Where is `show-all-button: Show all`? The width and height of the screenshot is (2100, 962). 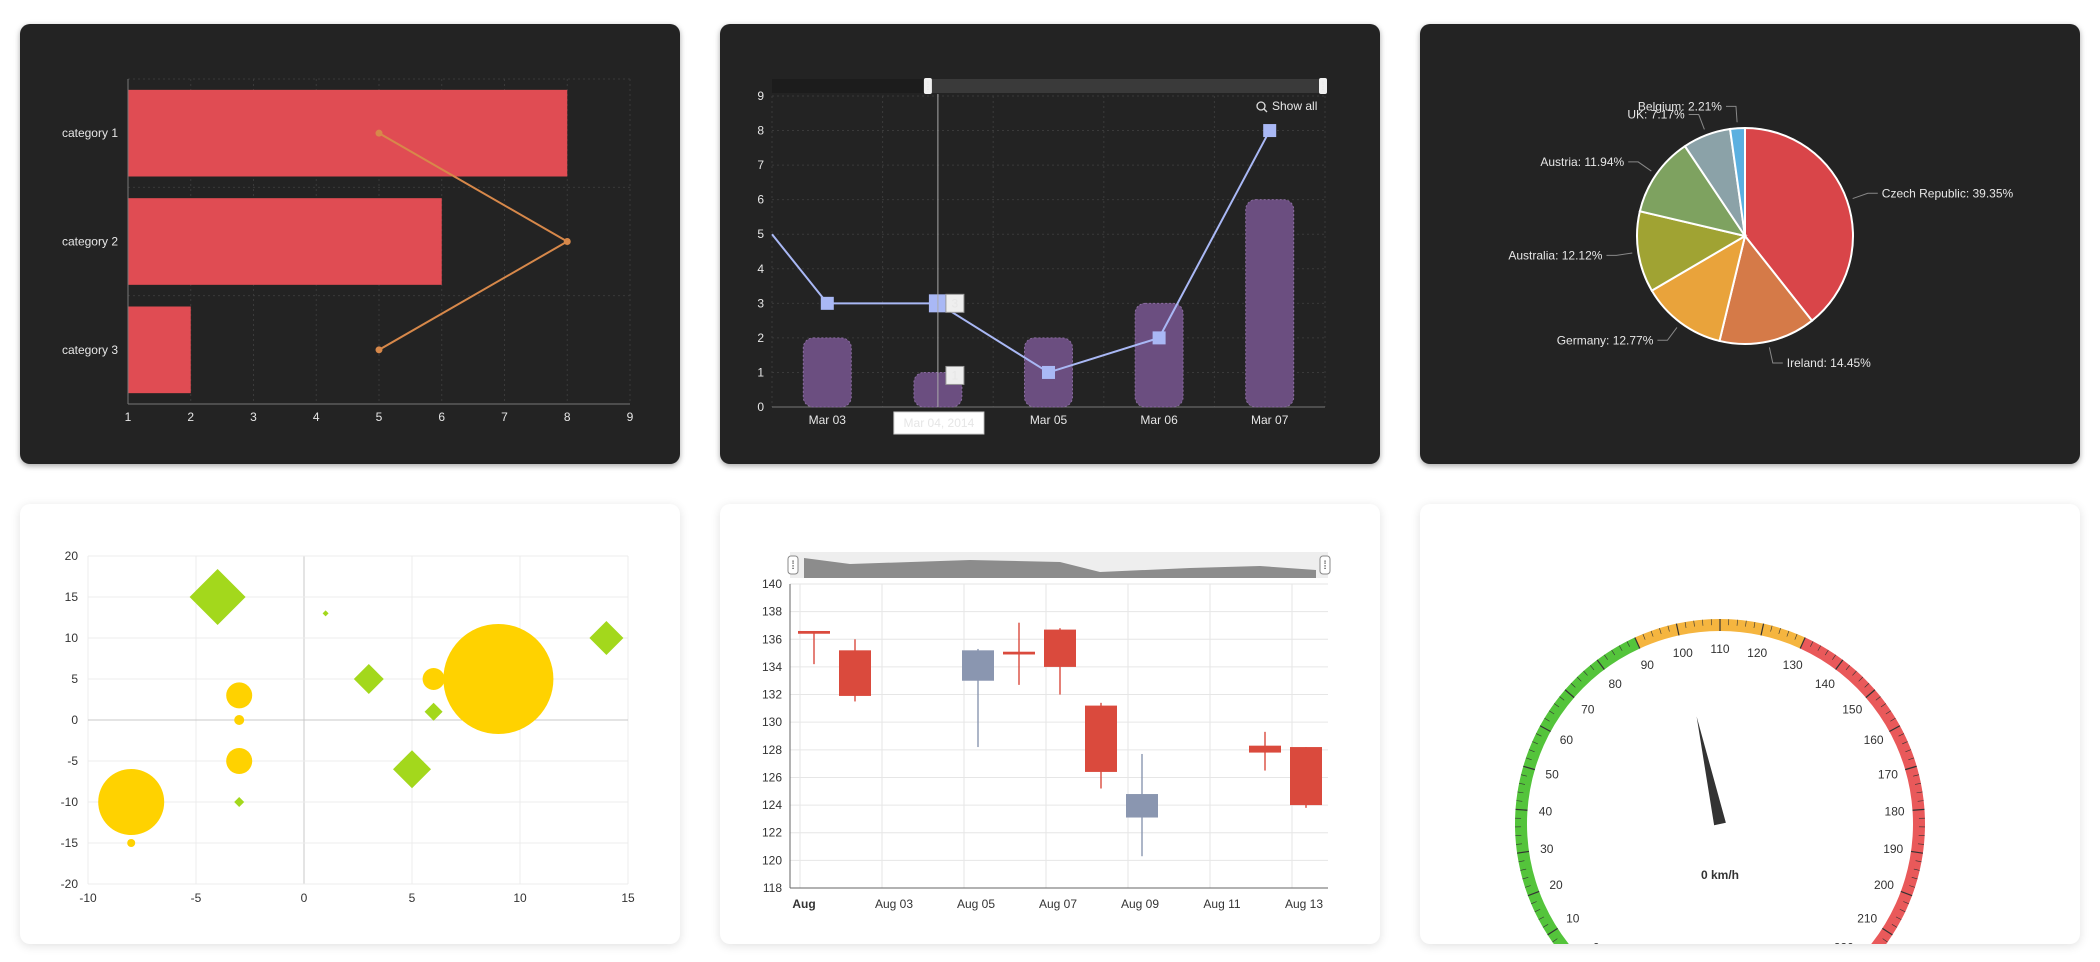 show-all-button: Show all is located at coordinates (1294, 106).